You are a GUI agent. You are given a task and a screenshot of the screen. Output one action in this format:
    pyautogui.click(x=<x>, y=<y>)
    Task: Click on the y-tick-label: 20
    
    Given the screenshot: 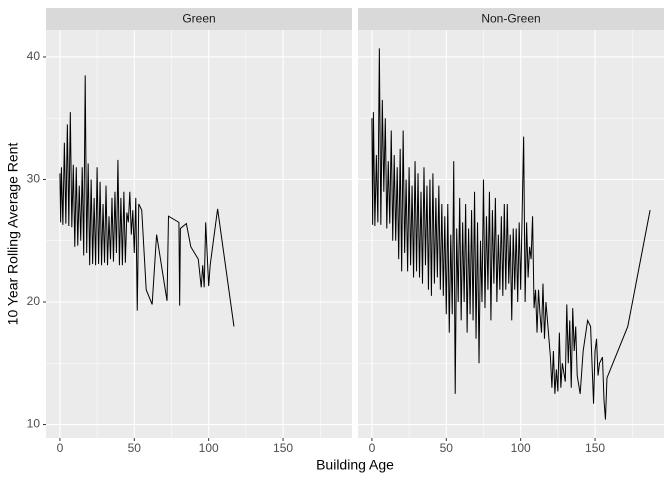 What is the action you would take?
    pyautogui.click(x=34, y=301)
    